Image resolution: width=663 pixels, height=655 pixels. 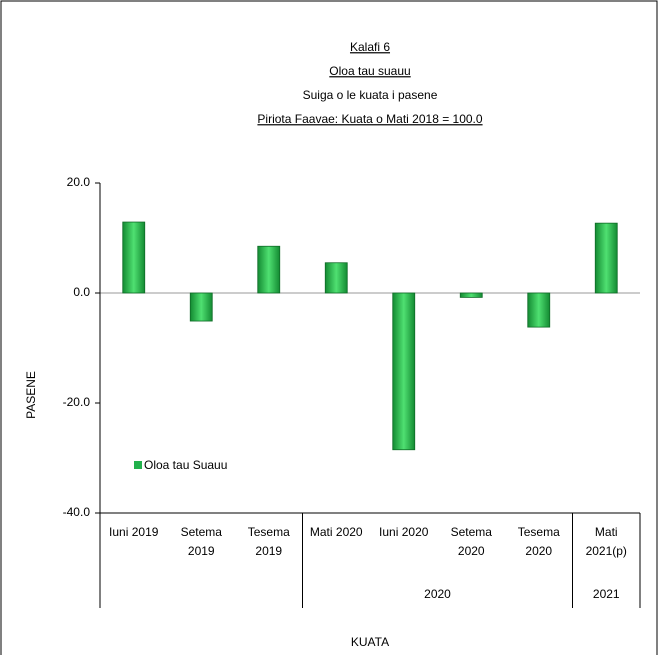 What do you see at coordinates (370, 47) in the screenshot?
I see `chart-title: Kalafi 6` at bounding box center [370, 47].